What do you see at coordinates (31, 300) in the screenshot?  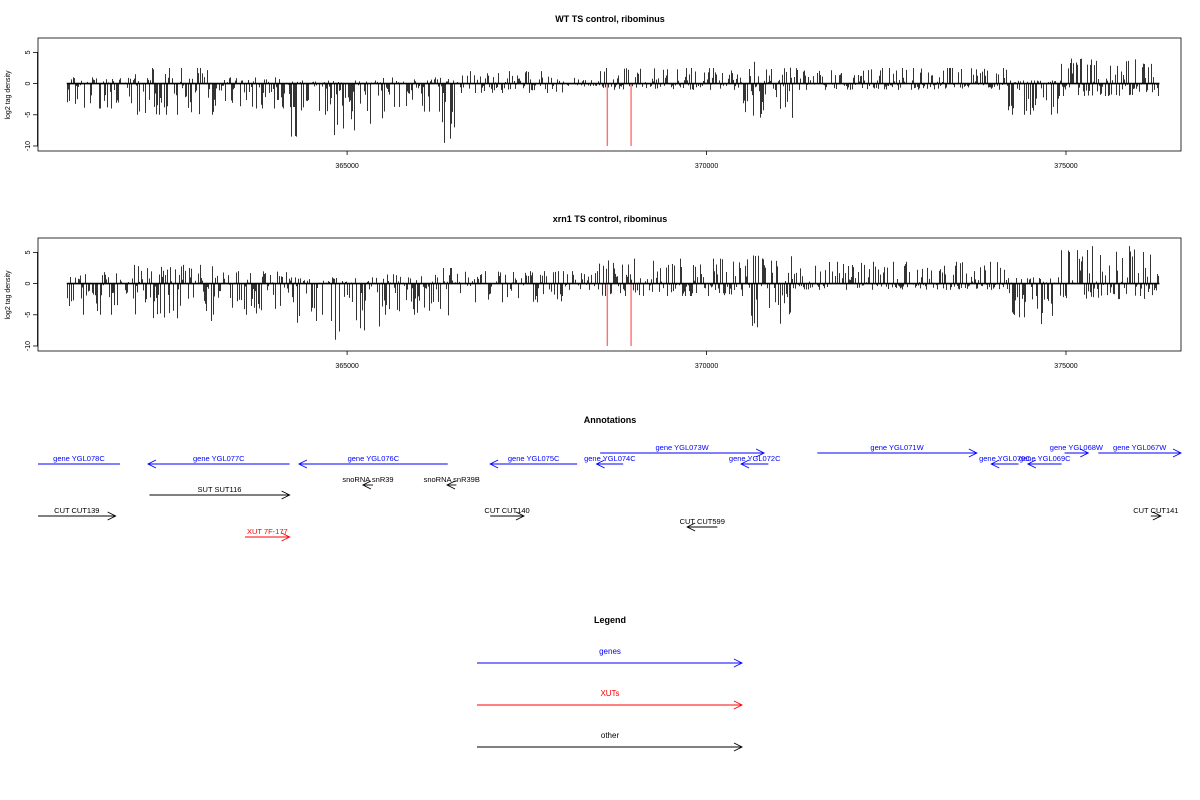 I see `xrn1-y-axis: 5 0 -5 -10` at bounding box center [31, 300].